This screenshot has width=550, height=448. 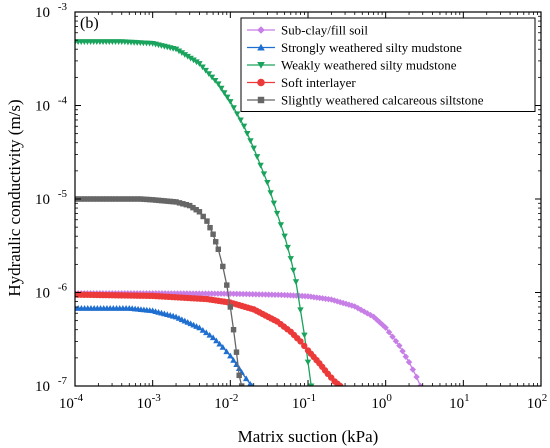 I want to click on y-axis-title: Hydraulic conductivity (m/s), so click(x=14, y=197).